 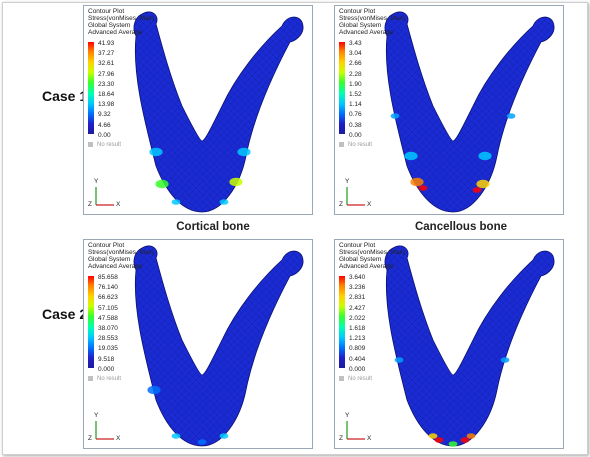 What do you see at coordinates (357, 318) in the screenshot?
I see `legend-tick-value: 2.022` at bounding box center [357, 318].